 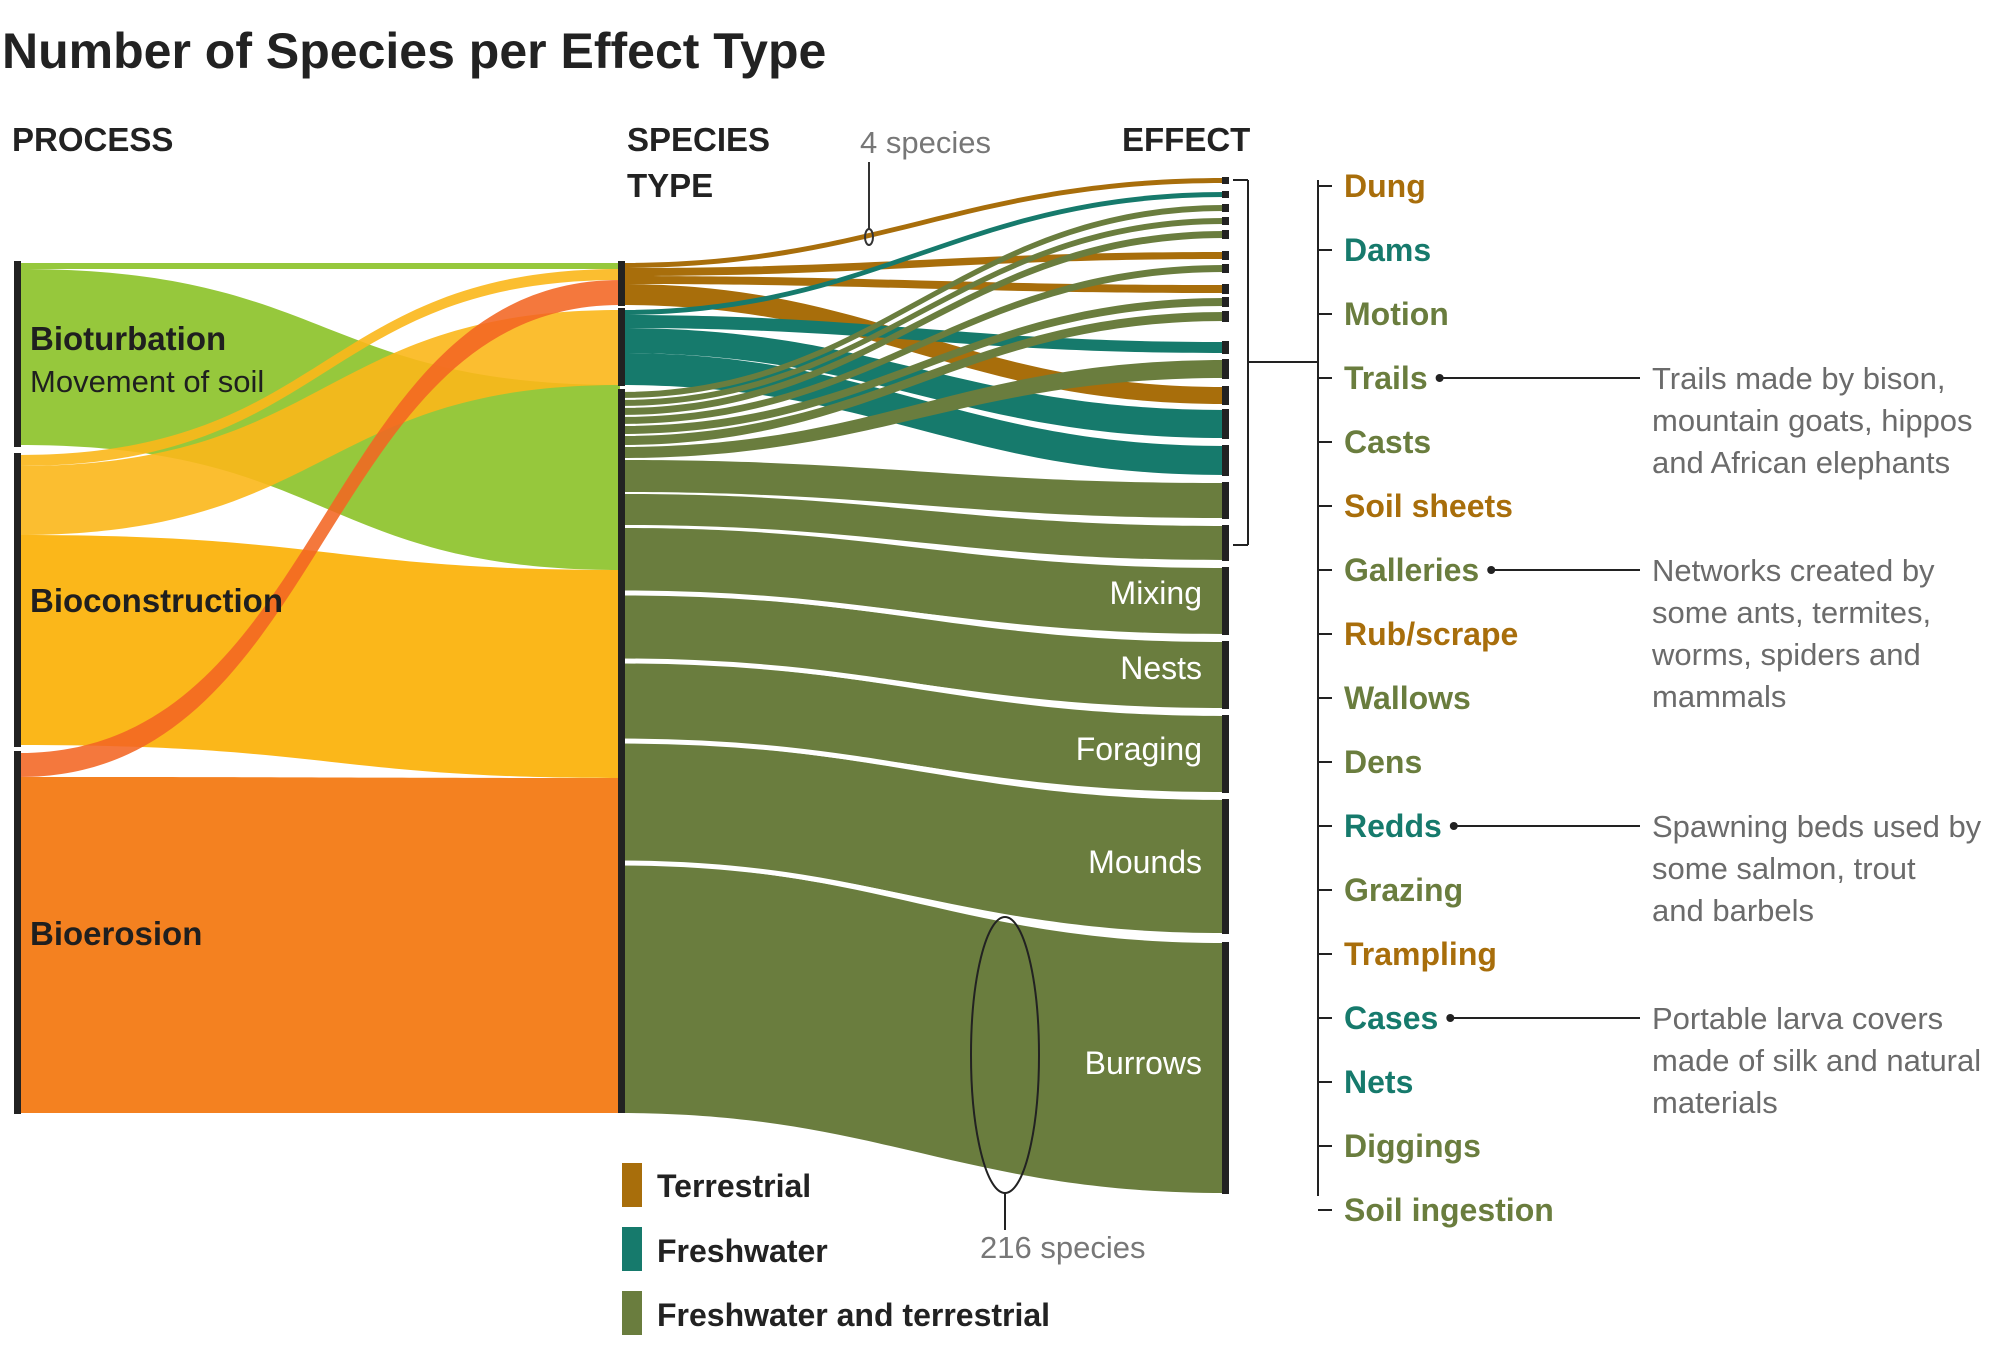 What do you see at coordinates (1801, 462) in the screenshot?
I see `note-trails-line-2: and African elephants` at bounding box center [1801, 462].